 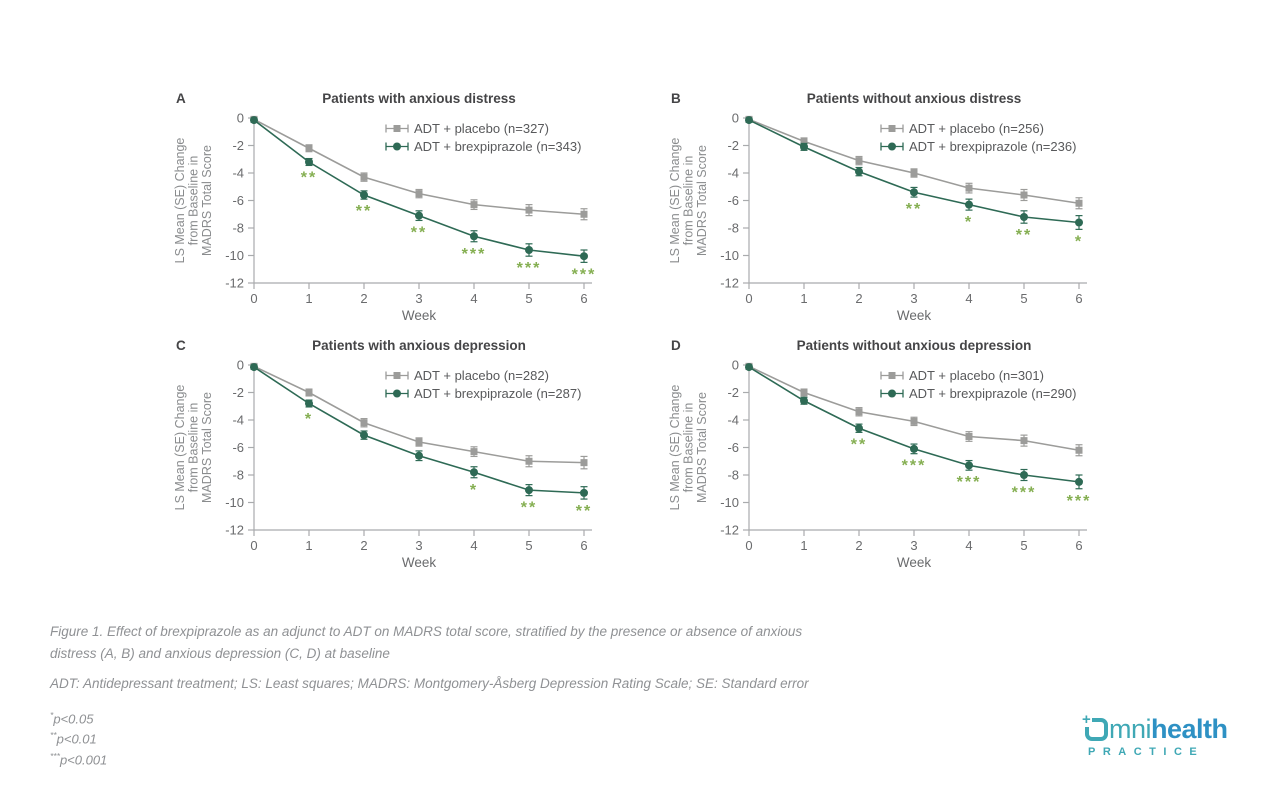 I want to click on logo-text-health: health, so click(x=1189, y=729).